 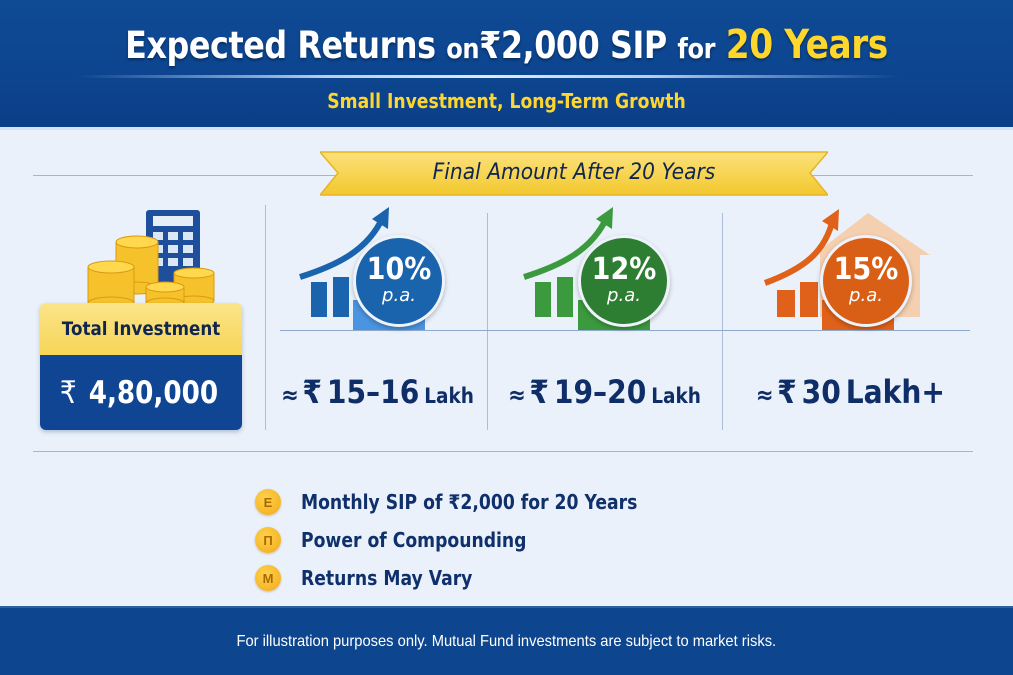 I want to click on rate-value: 12%, so click(x=624, y=269).